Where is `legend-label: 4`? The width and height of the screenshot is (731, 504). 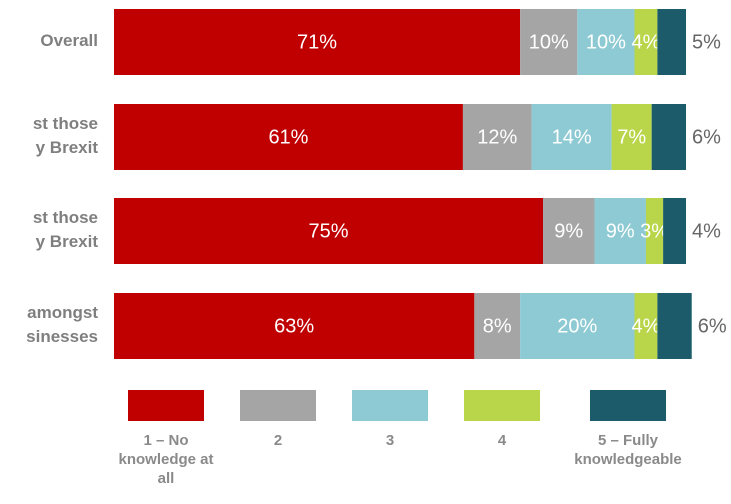 legend-label: 4 is located at coordinates (502, 440).